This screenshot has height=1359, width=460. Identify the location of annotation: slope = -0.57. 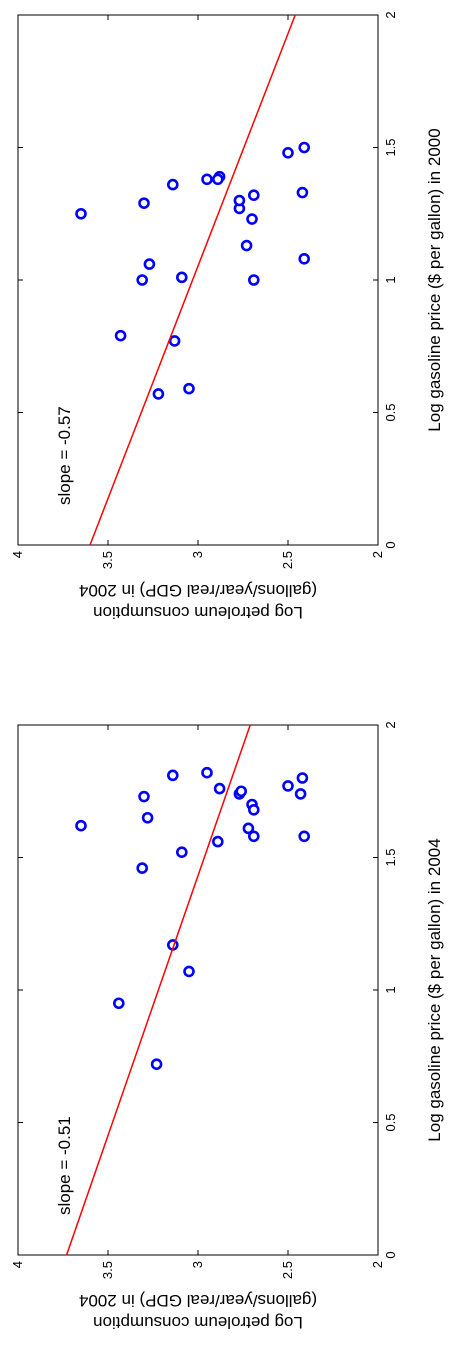
(64, 455).